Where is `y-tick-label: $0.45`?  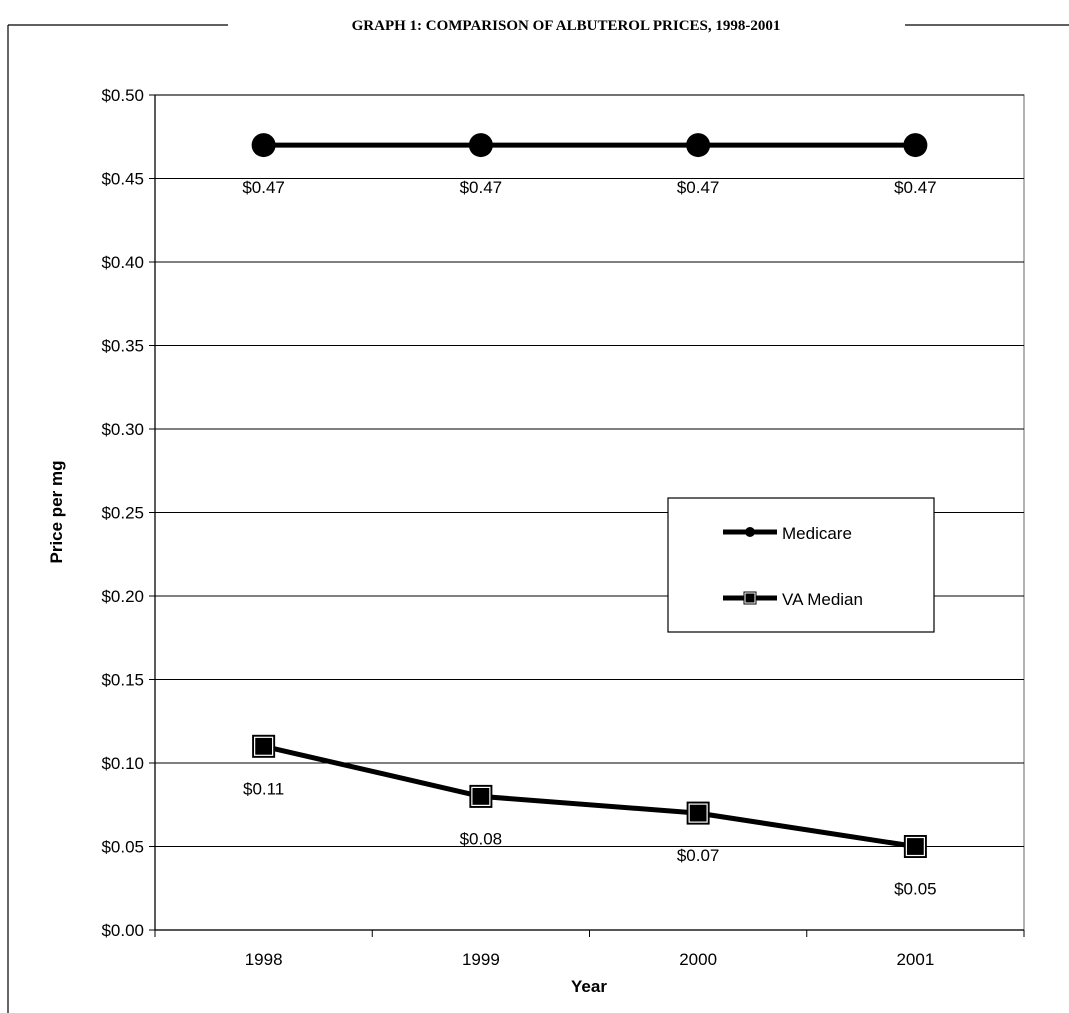
y-tick-label: $0.45 is located at coordinates (122, 179).